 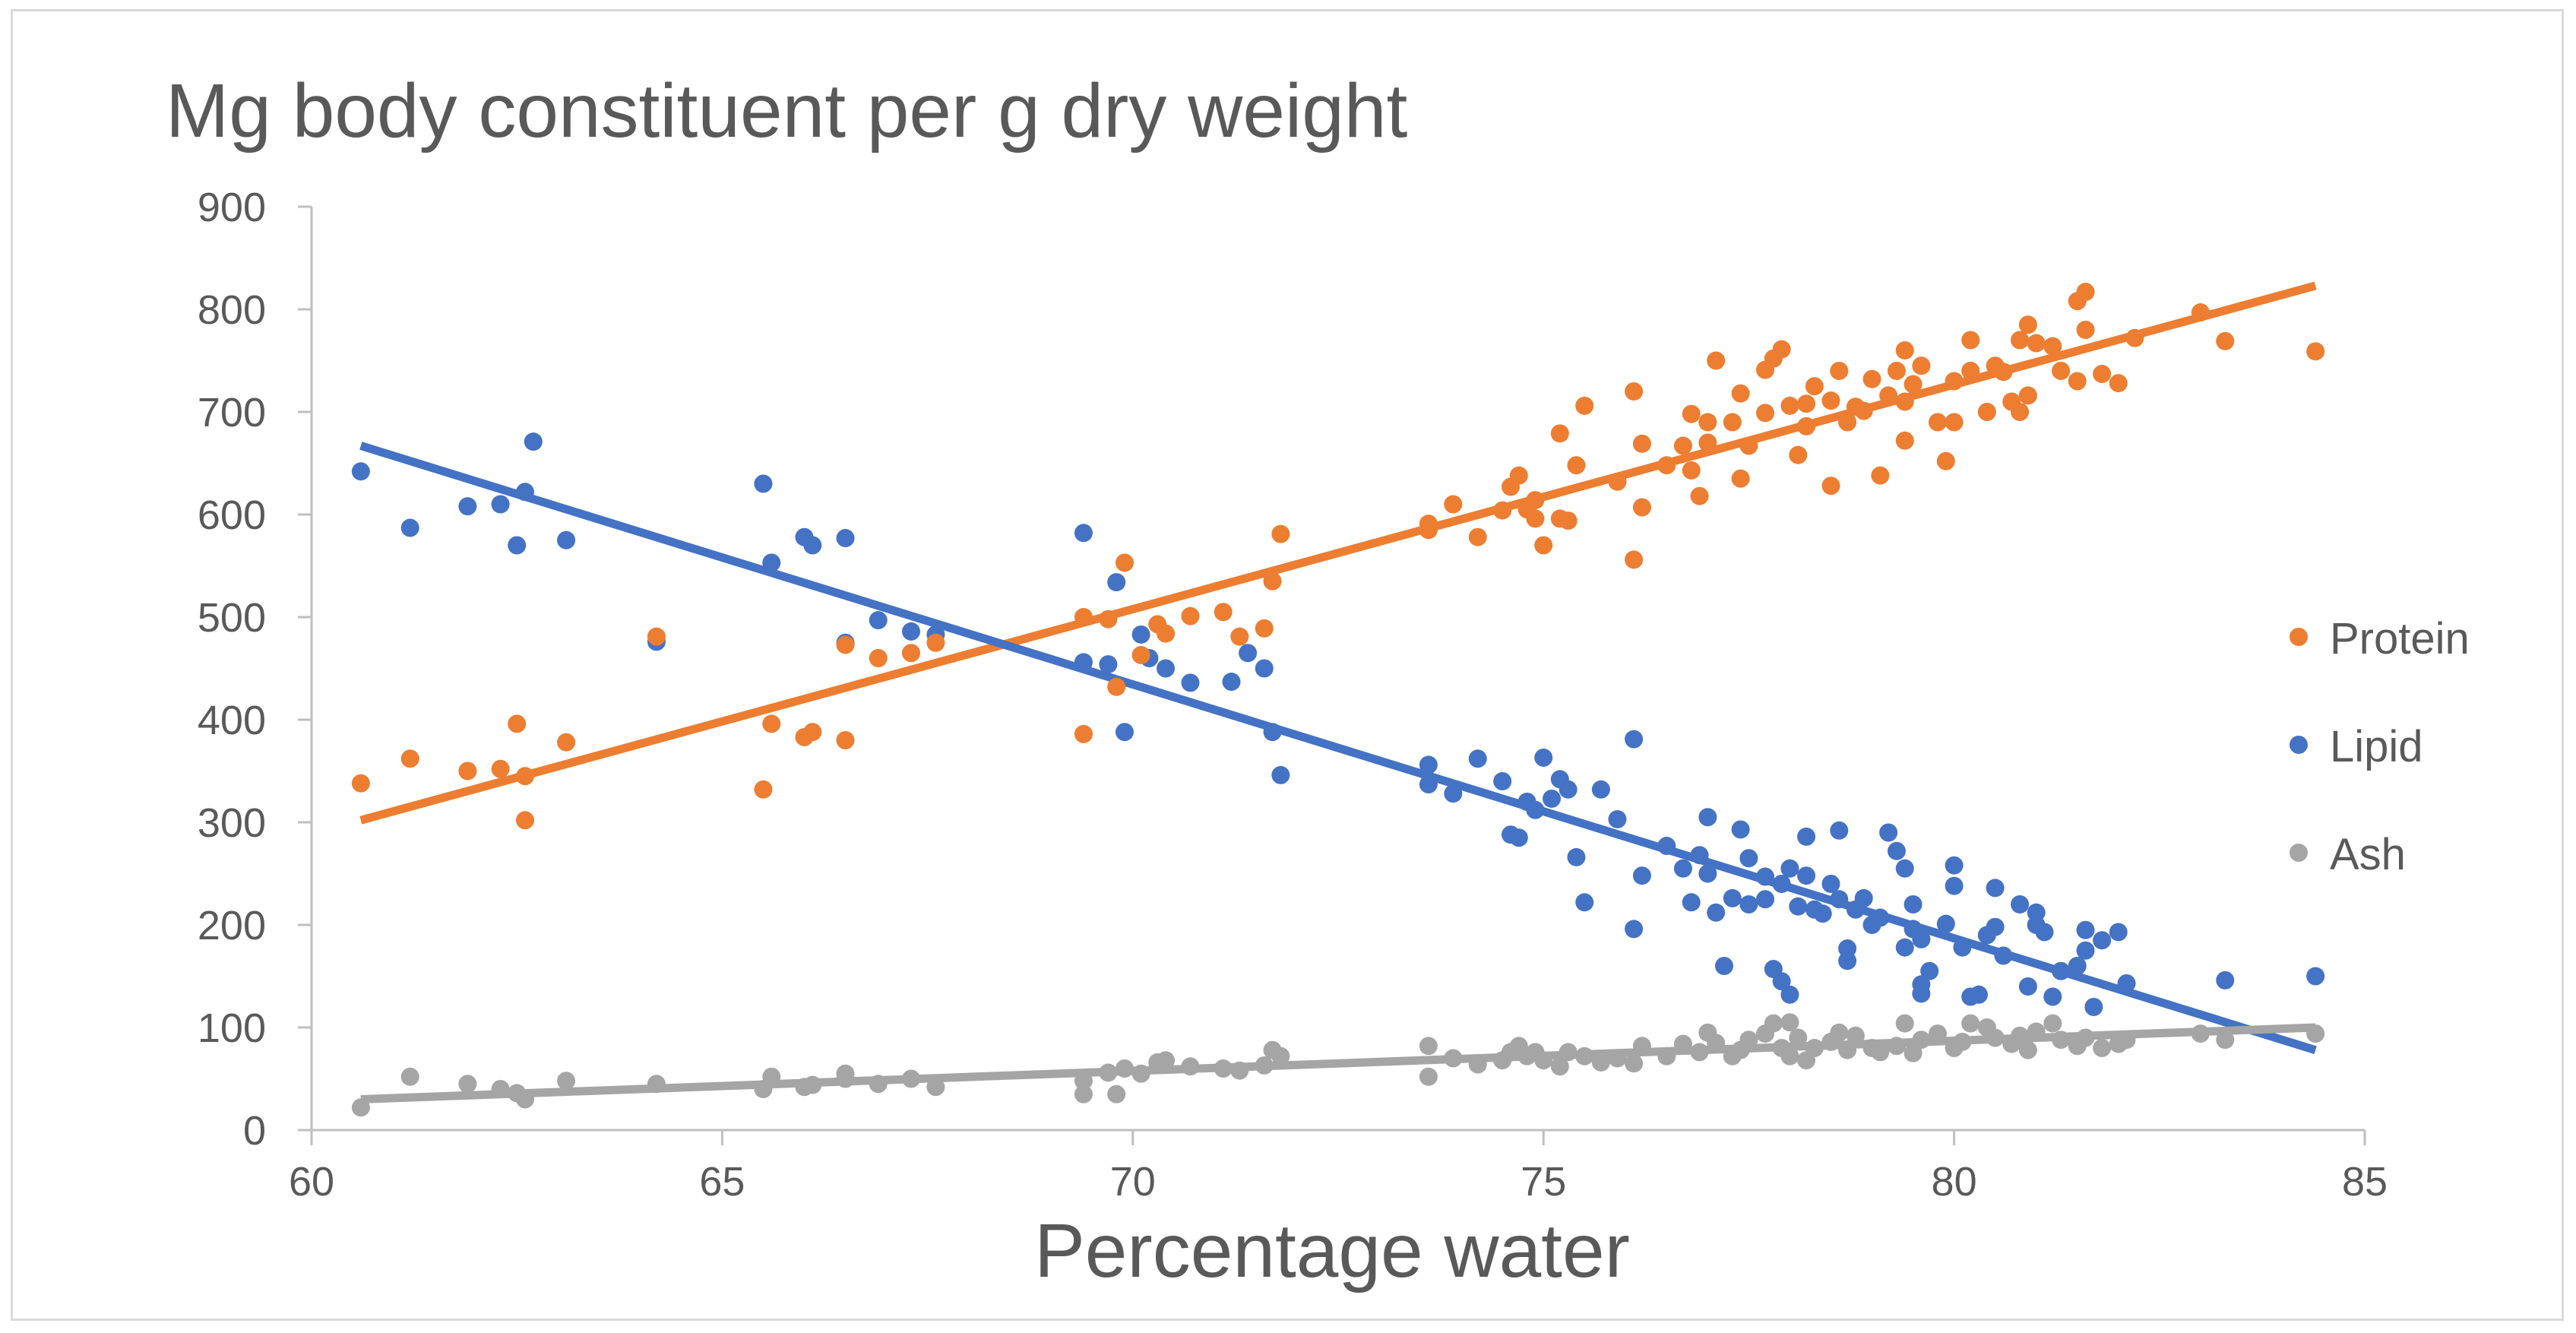 I want to click on y-tick-label: 900, so click(x=232, y=208).